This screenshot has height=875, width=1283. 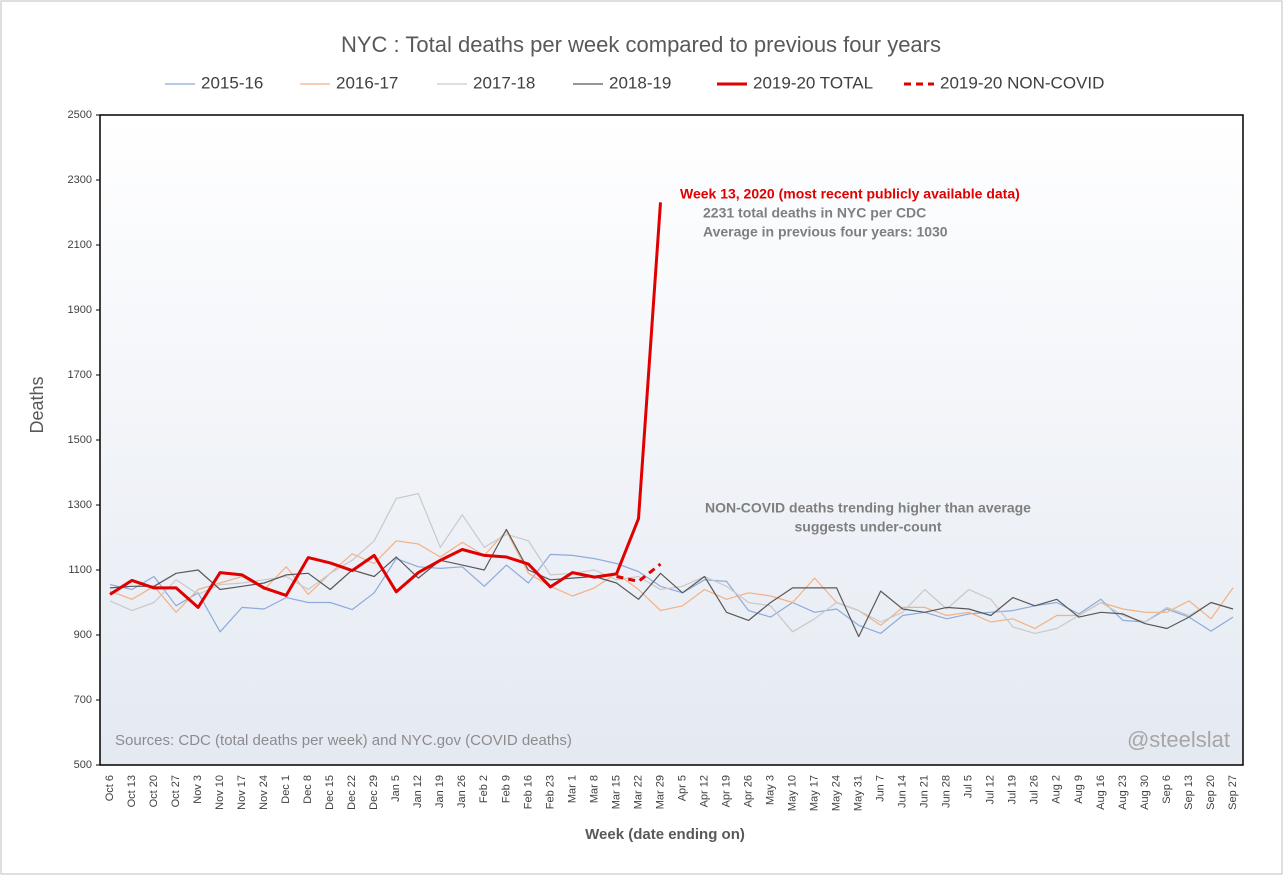 I want to click on x-tick-label: Feb 2, so click(x=484, y=789).